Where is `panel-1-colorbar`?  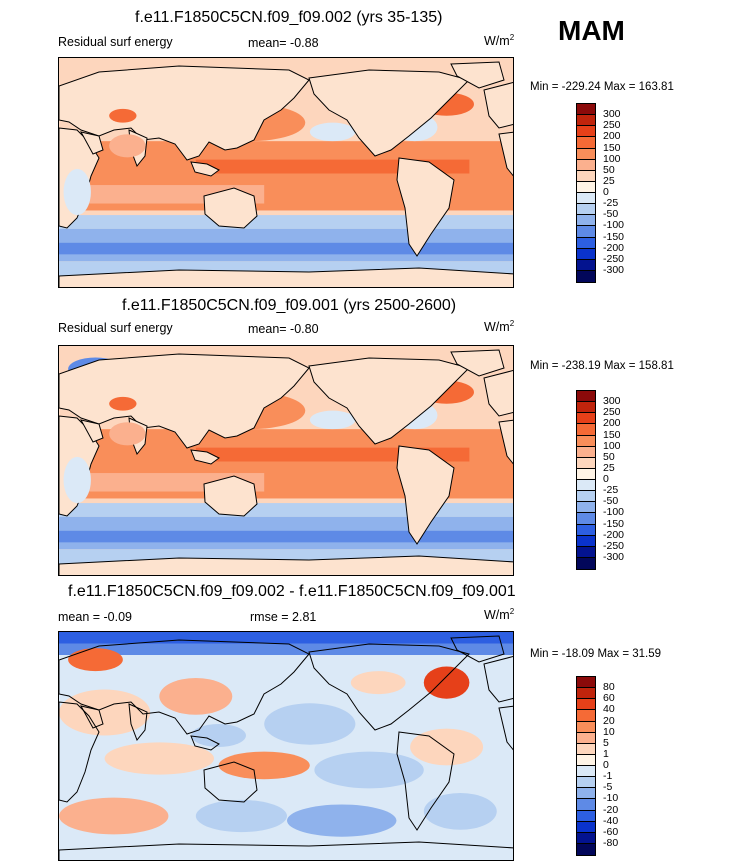 panel-1-colorbar is located at coordinates (586, 193).